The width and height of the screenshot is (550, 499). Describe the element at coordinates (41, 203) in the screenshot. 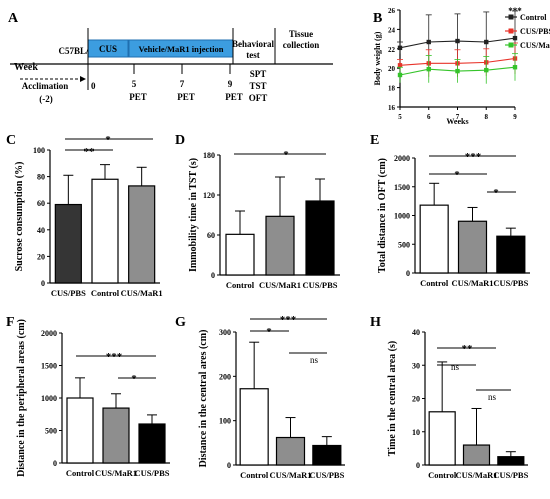

I see `y-tick-label-c-3: 60` at that location.